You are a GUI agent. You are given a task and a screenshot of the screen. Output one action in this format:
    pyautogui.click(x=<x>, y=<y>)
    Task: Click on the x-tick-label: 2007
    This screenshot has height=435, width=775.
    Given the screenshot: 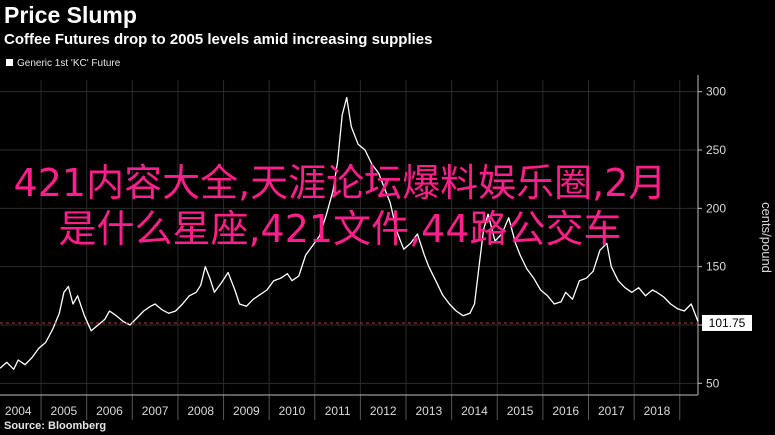 What is the action you would take?
    pyautogui.click(x=155, y=411)
    